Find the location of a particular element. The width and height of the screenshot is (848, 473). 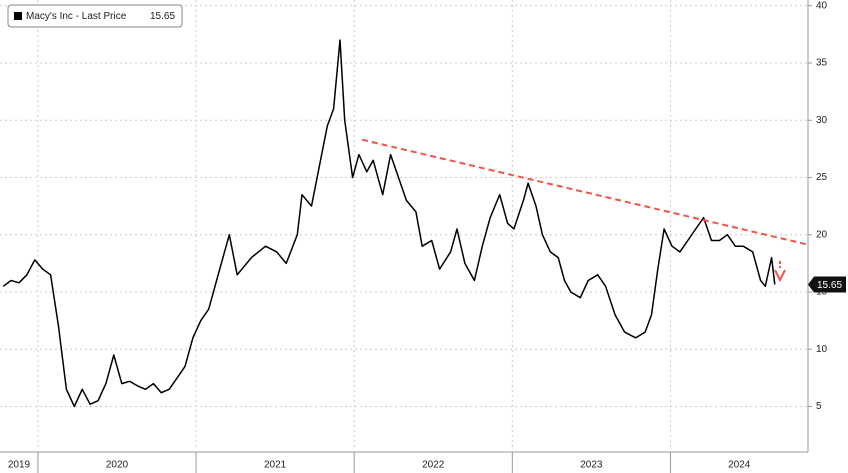

y-tick-label: 25 is located at coordinates (822, 177).